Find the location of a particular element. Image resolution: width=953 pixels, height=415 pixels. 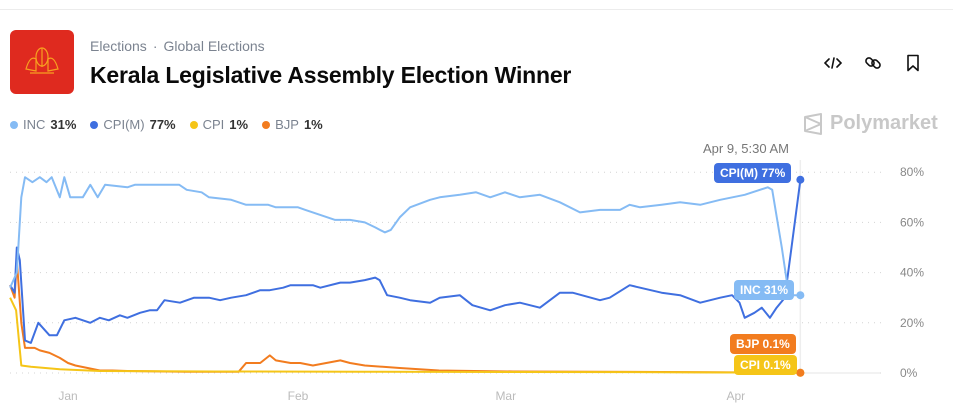

tooltip-inc: INC 31% is located at coordinates (764, 290).